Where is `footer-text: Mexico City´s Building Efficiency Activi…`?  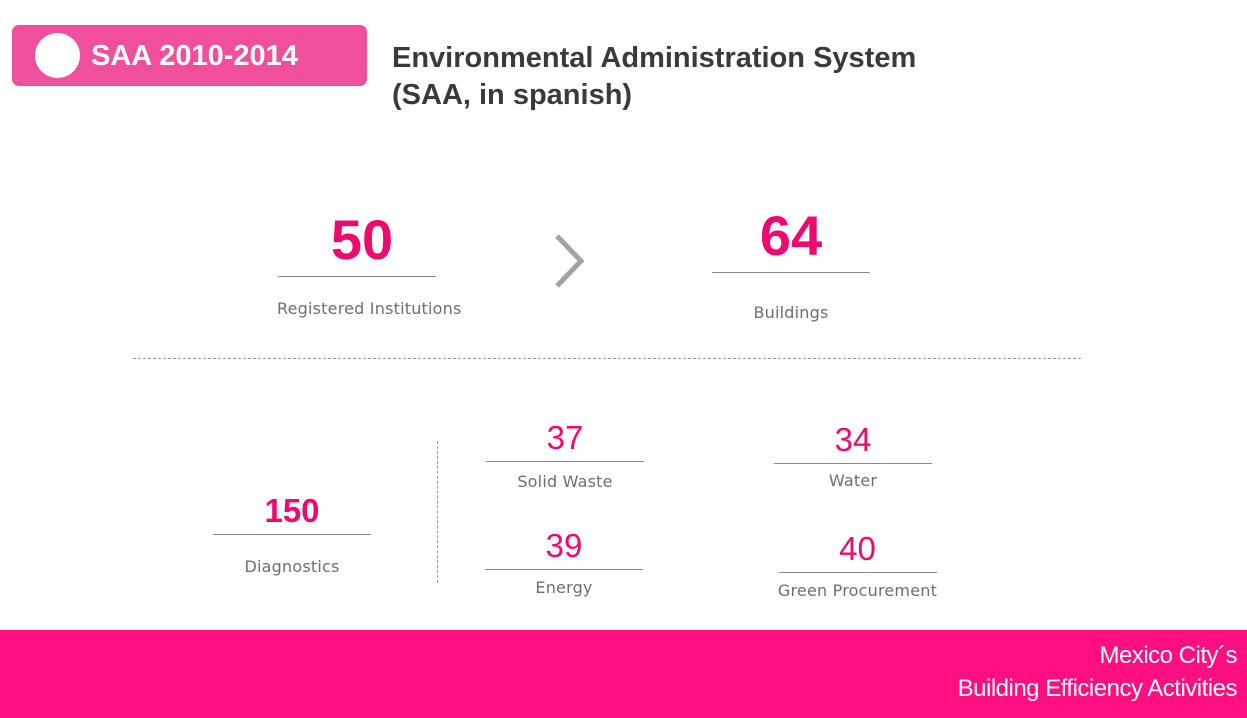 footer-text: Mexico City´s Building Efficiency Activi… is located at coordinates (1097, 672).